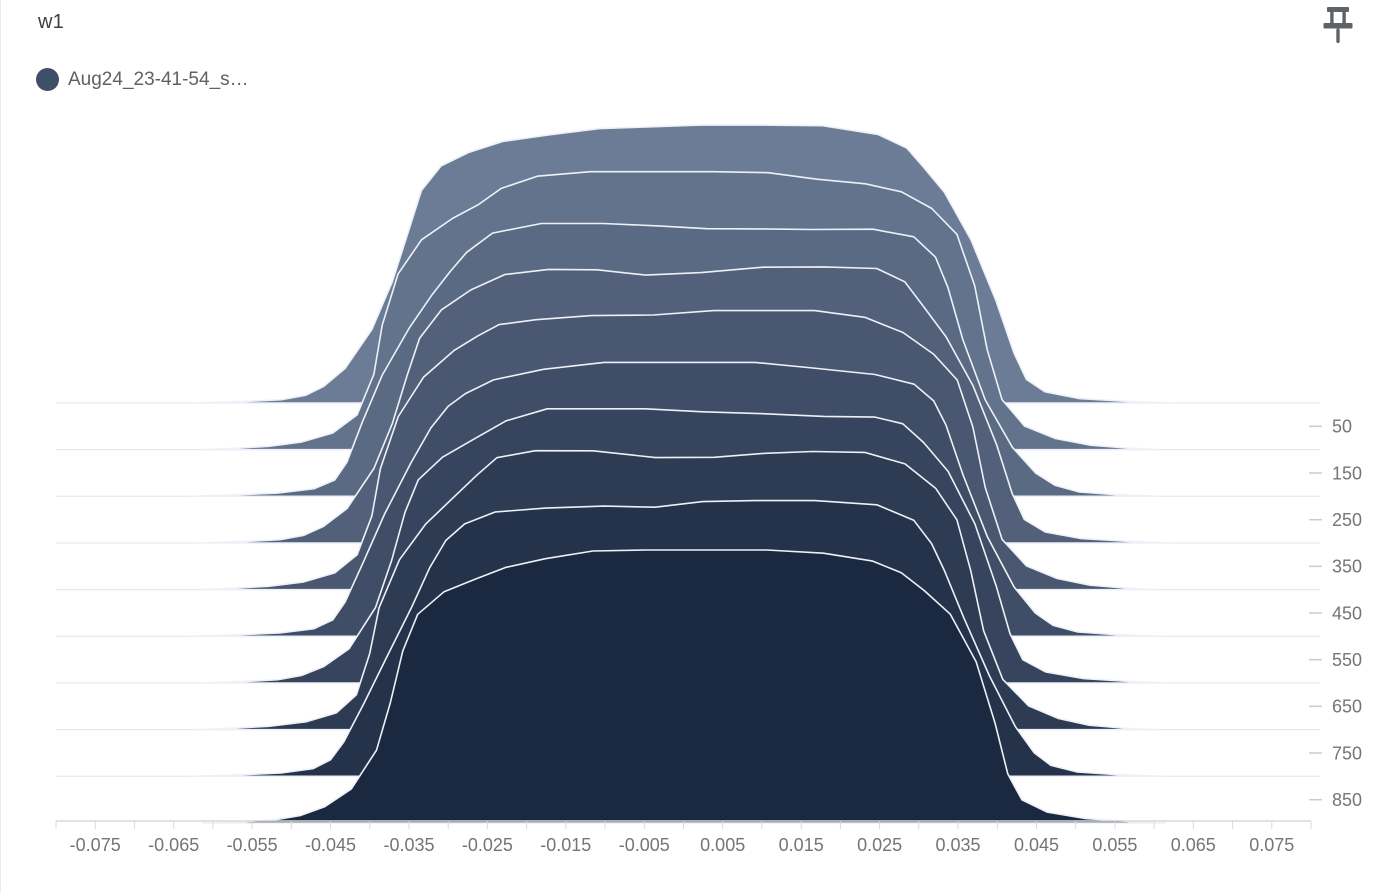 This screenshot has width=1398, height=892. What do you see at coordinates (1347, 753) in the screenshot?
I see `step-axis-tick-label: 750` at bounding box center [1347, 753].